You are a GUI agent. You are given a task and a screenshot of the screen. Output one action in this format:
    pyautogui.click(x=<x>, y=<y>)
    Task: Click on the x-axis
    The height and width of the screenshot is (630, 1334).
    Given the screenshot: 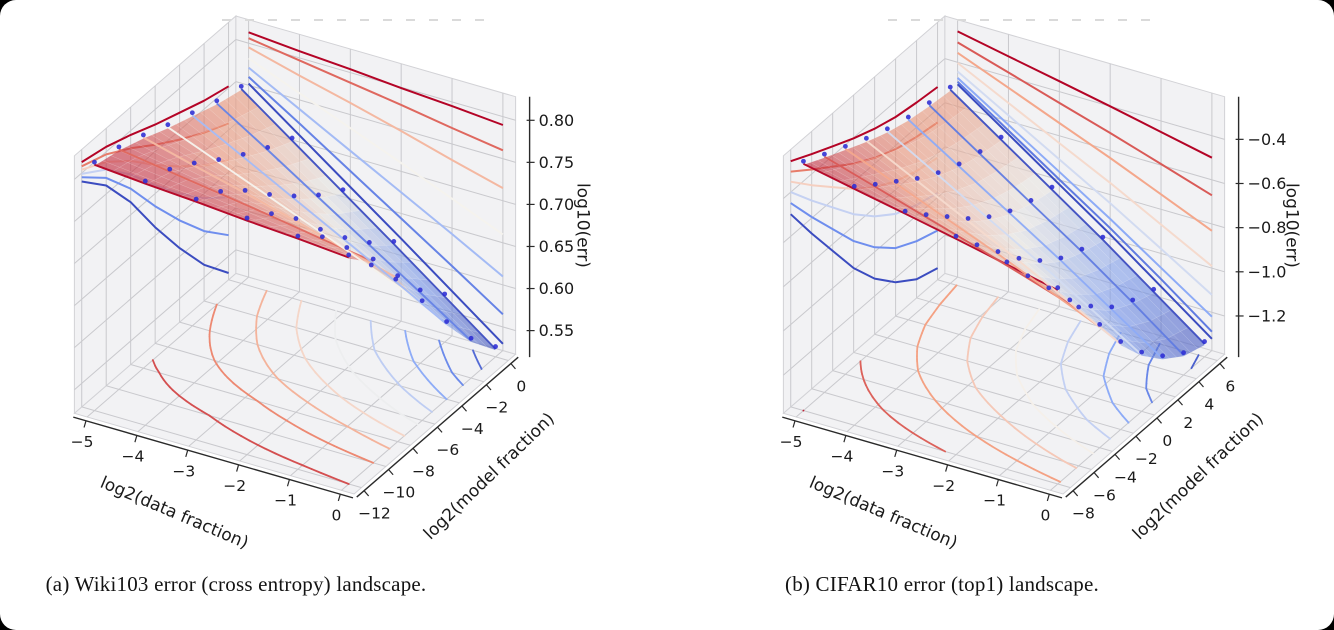 What is the action you would take?
    pyautogui.click(x=213, y=457)
    